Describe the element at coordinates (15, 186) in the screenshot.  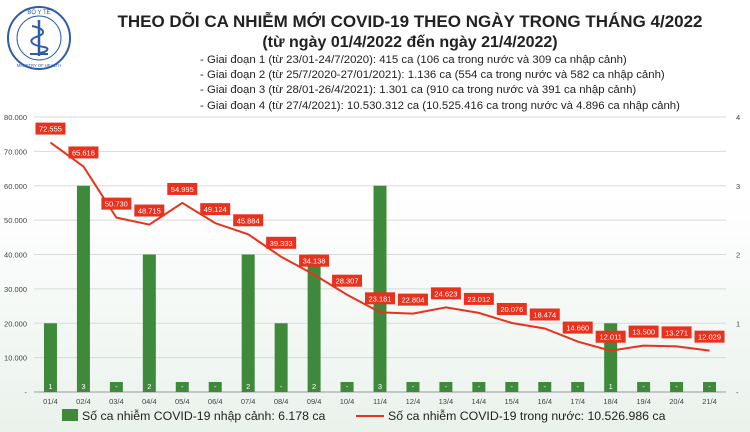
I see `y-left-tick-label: 60.000` at that location.